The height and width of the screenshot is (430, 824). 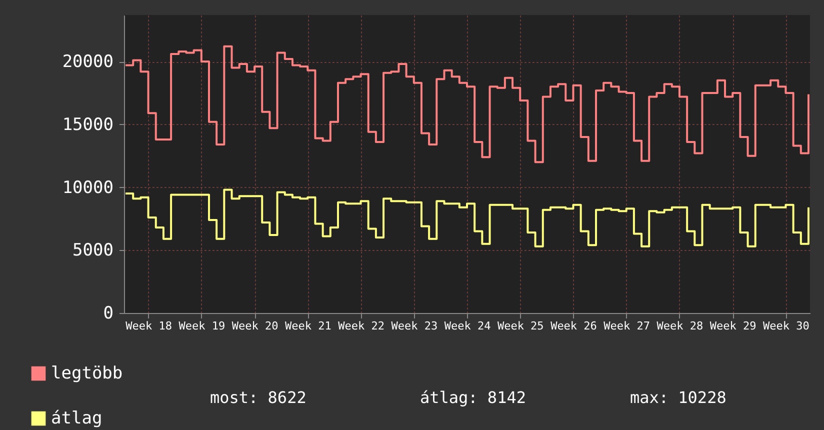 What do you see at coordinates (149, 326) in the screenshot?
I see `x-tick-label: Week 18` at bounding box center [149, 326].